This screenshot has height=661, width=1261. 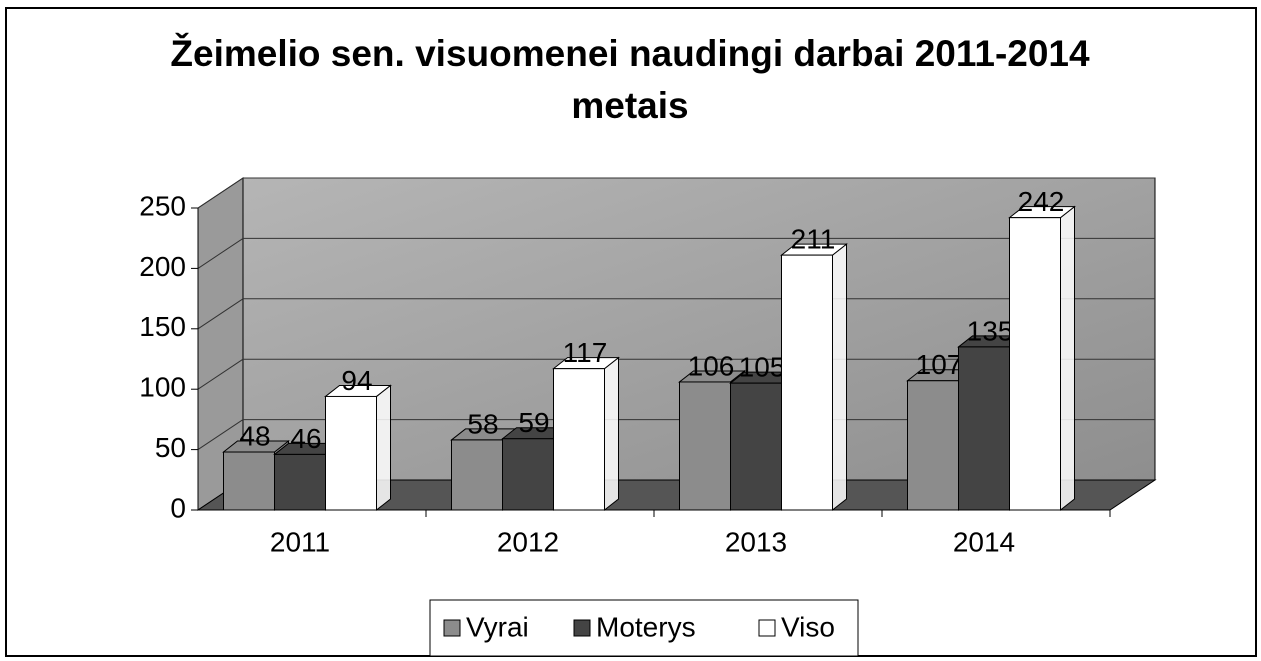 I want to click on y-tick-label: 100, so click(x=162, y=387).